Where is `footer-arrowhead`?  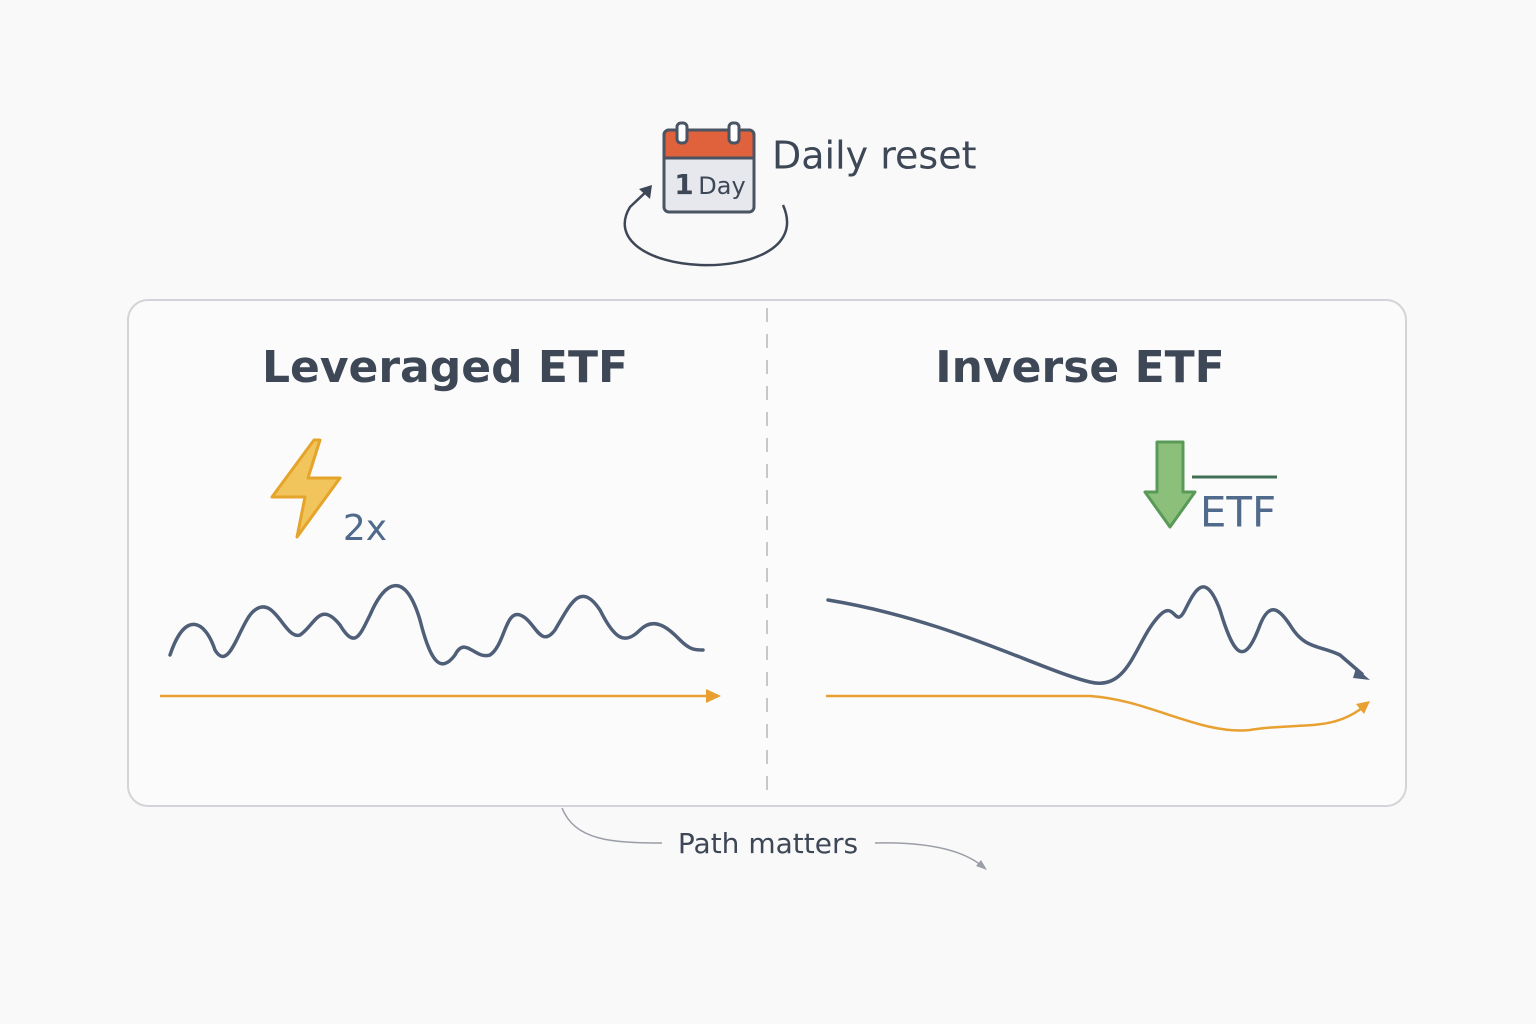
footer-arrowhead is located at coordinates (981, 865).